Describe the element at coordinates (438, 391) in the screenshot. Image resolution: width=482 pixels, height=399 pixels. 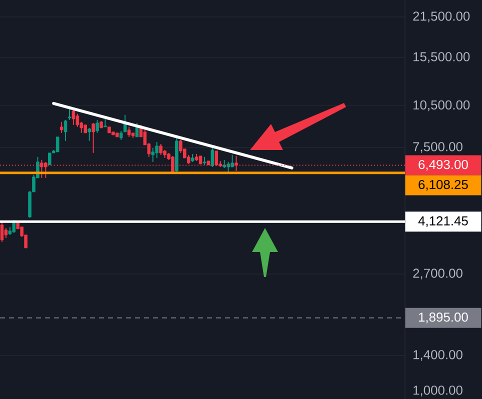
I see `y-tick-label: 1,000.00` at that location.